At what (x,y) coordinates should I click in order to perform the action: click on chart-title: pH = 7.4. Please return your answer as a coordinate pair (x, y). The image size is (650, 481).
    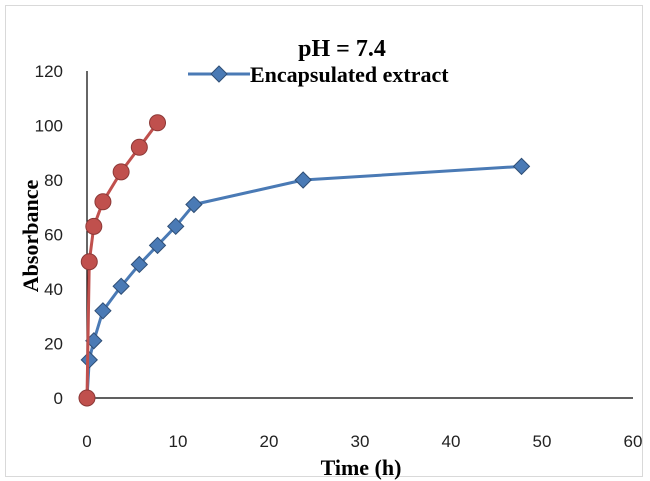
    Looking at the image, I should click on (342, 49).